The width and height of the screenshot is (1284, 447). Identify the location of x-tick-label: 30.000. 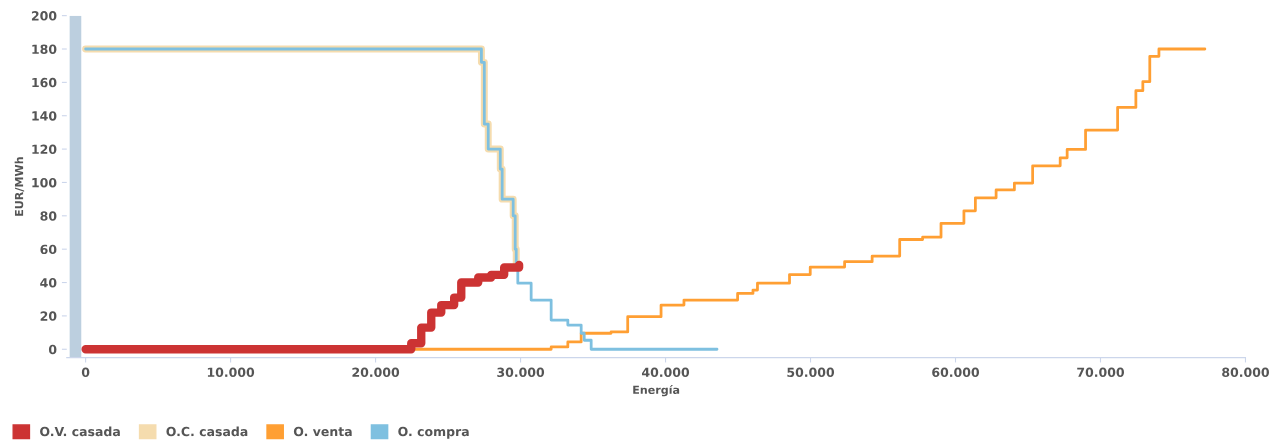
(521, 372).